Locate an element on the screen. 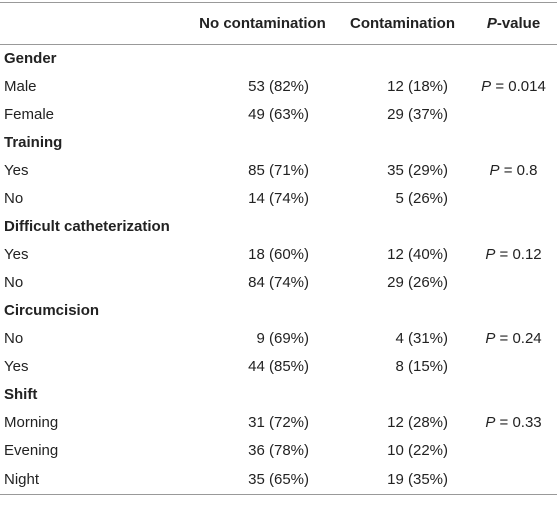 The height and width of the screenshot is (520, 557). contamination-cell: 12 (18%) is located at coordinates (417, 86).